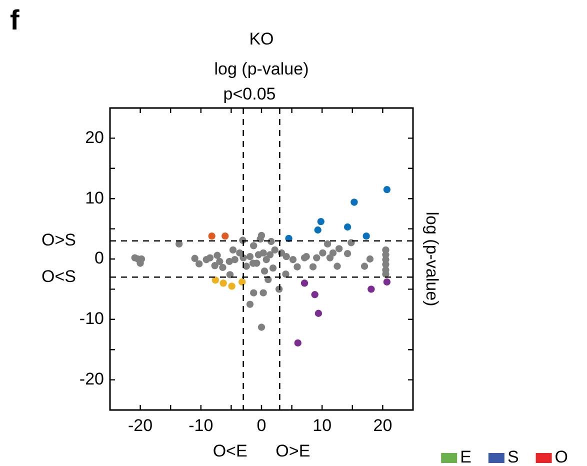 Image resolution: width=587 pixels, height=466 pixels. What do you see at coordinates (59, 276) in the screenshot?
I see `ref-line-label: O<S` at bounding box center [59, 276].